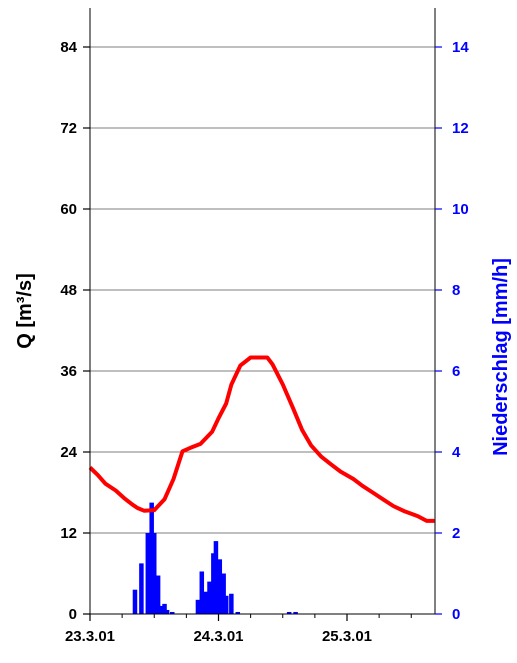 The image size is (517, 663). I want to click on y-tick-label-right: 4, so click(456, 452).